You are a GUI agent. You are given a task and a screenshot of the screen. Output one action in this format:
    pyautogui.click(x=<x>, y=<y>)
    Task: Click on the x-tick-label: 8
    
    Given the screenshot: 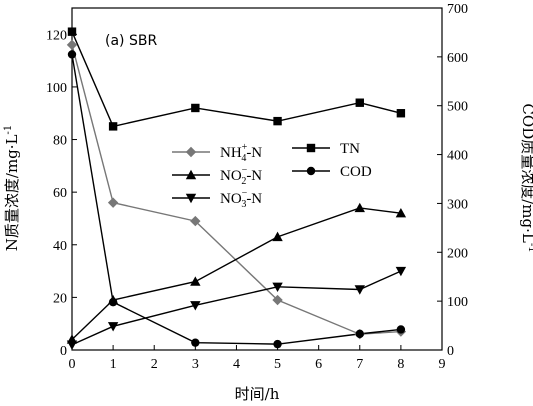 What is the action you would take?
    pyautogui.click(x=400, y=364)
    